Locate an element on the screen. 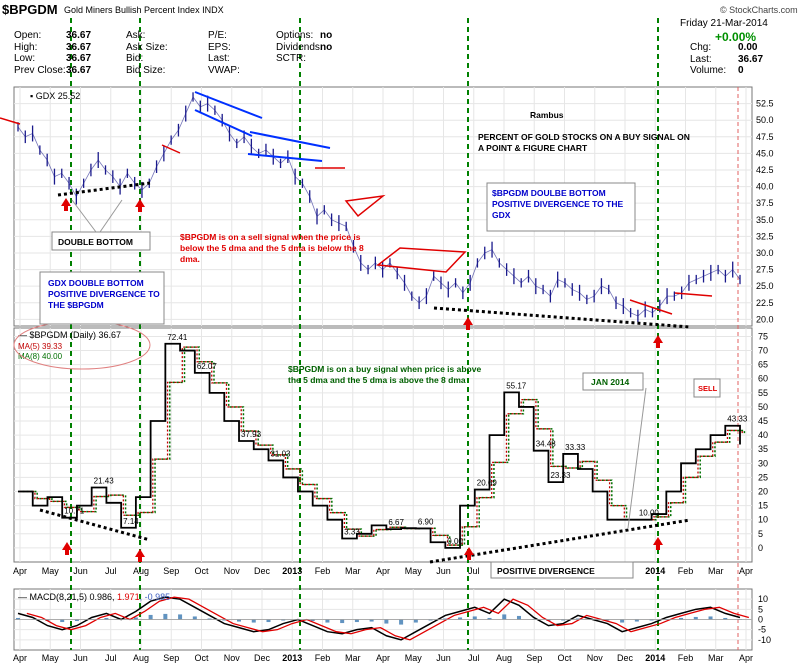 Image resolution: width=800 pixels, height=665 pixels. y-tick-label: 42.5 is located at coordinates (765, 170).